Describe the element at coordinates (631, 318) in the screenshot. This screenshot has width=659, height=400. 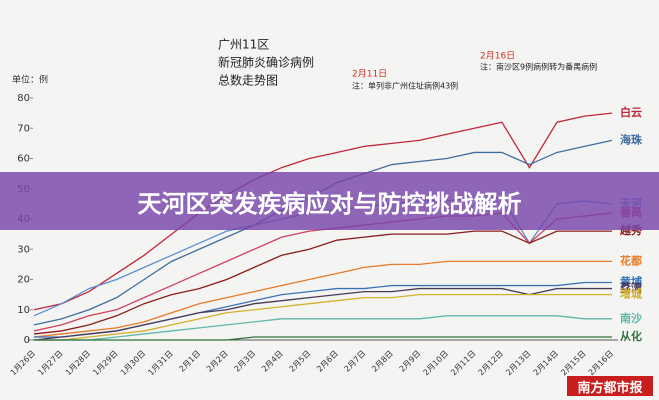
I see `legend-label: 南沙` at that location.